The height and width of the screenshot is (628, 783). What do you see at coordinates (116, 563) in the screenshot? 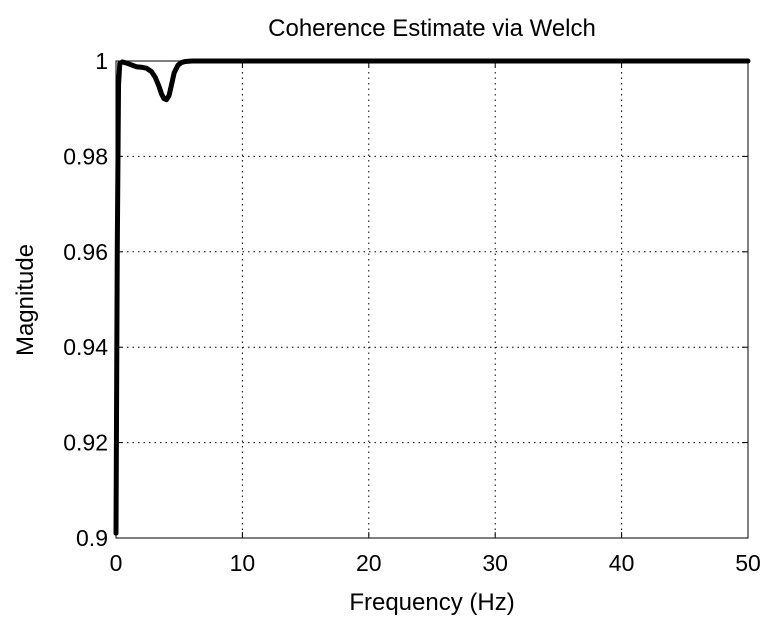
I see `x-tick-label: 0` at bounding box center [116, 563].